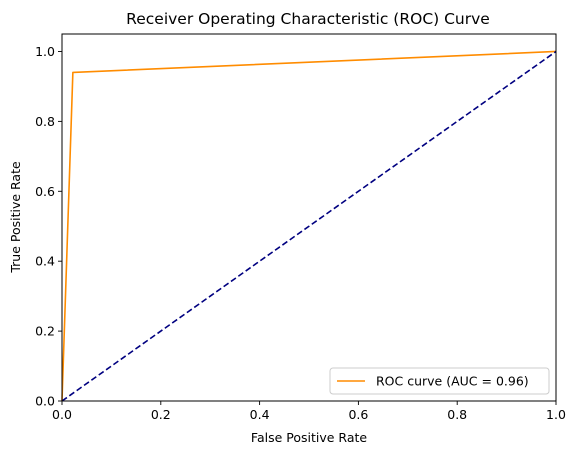 The image size is (578, 455). Describe the element at coordinates (161, 414) in the screenshot. I see `x-tick-label: 0.2` at that location.